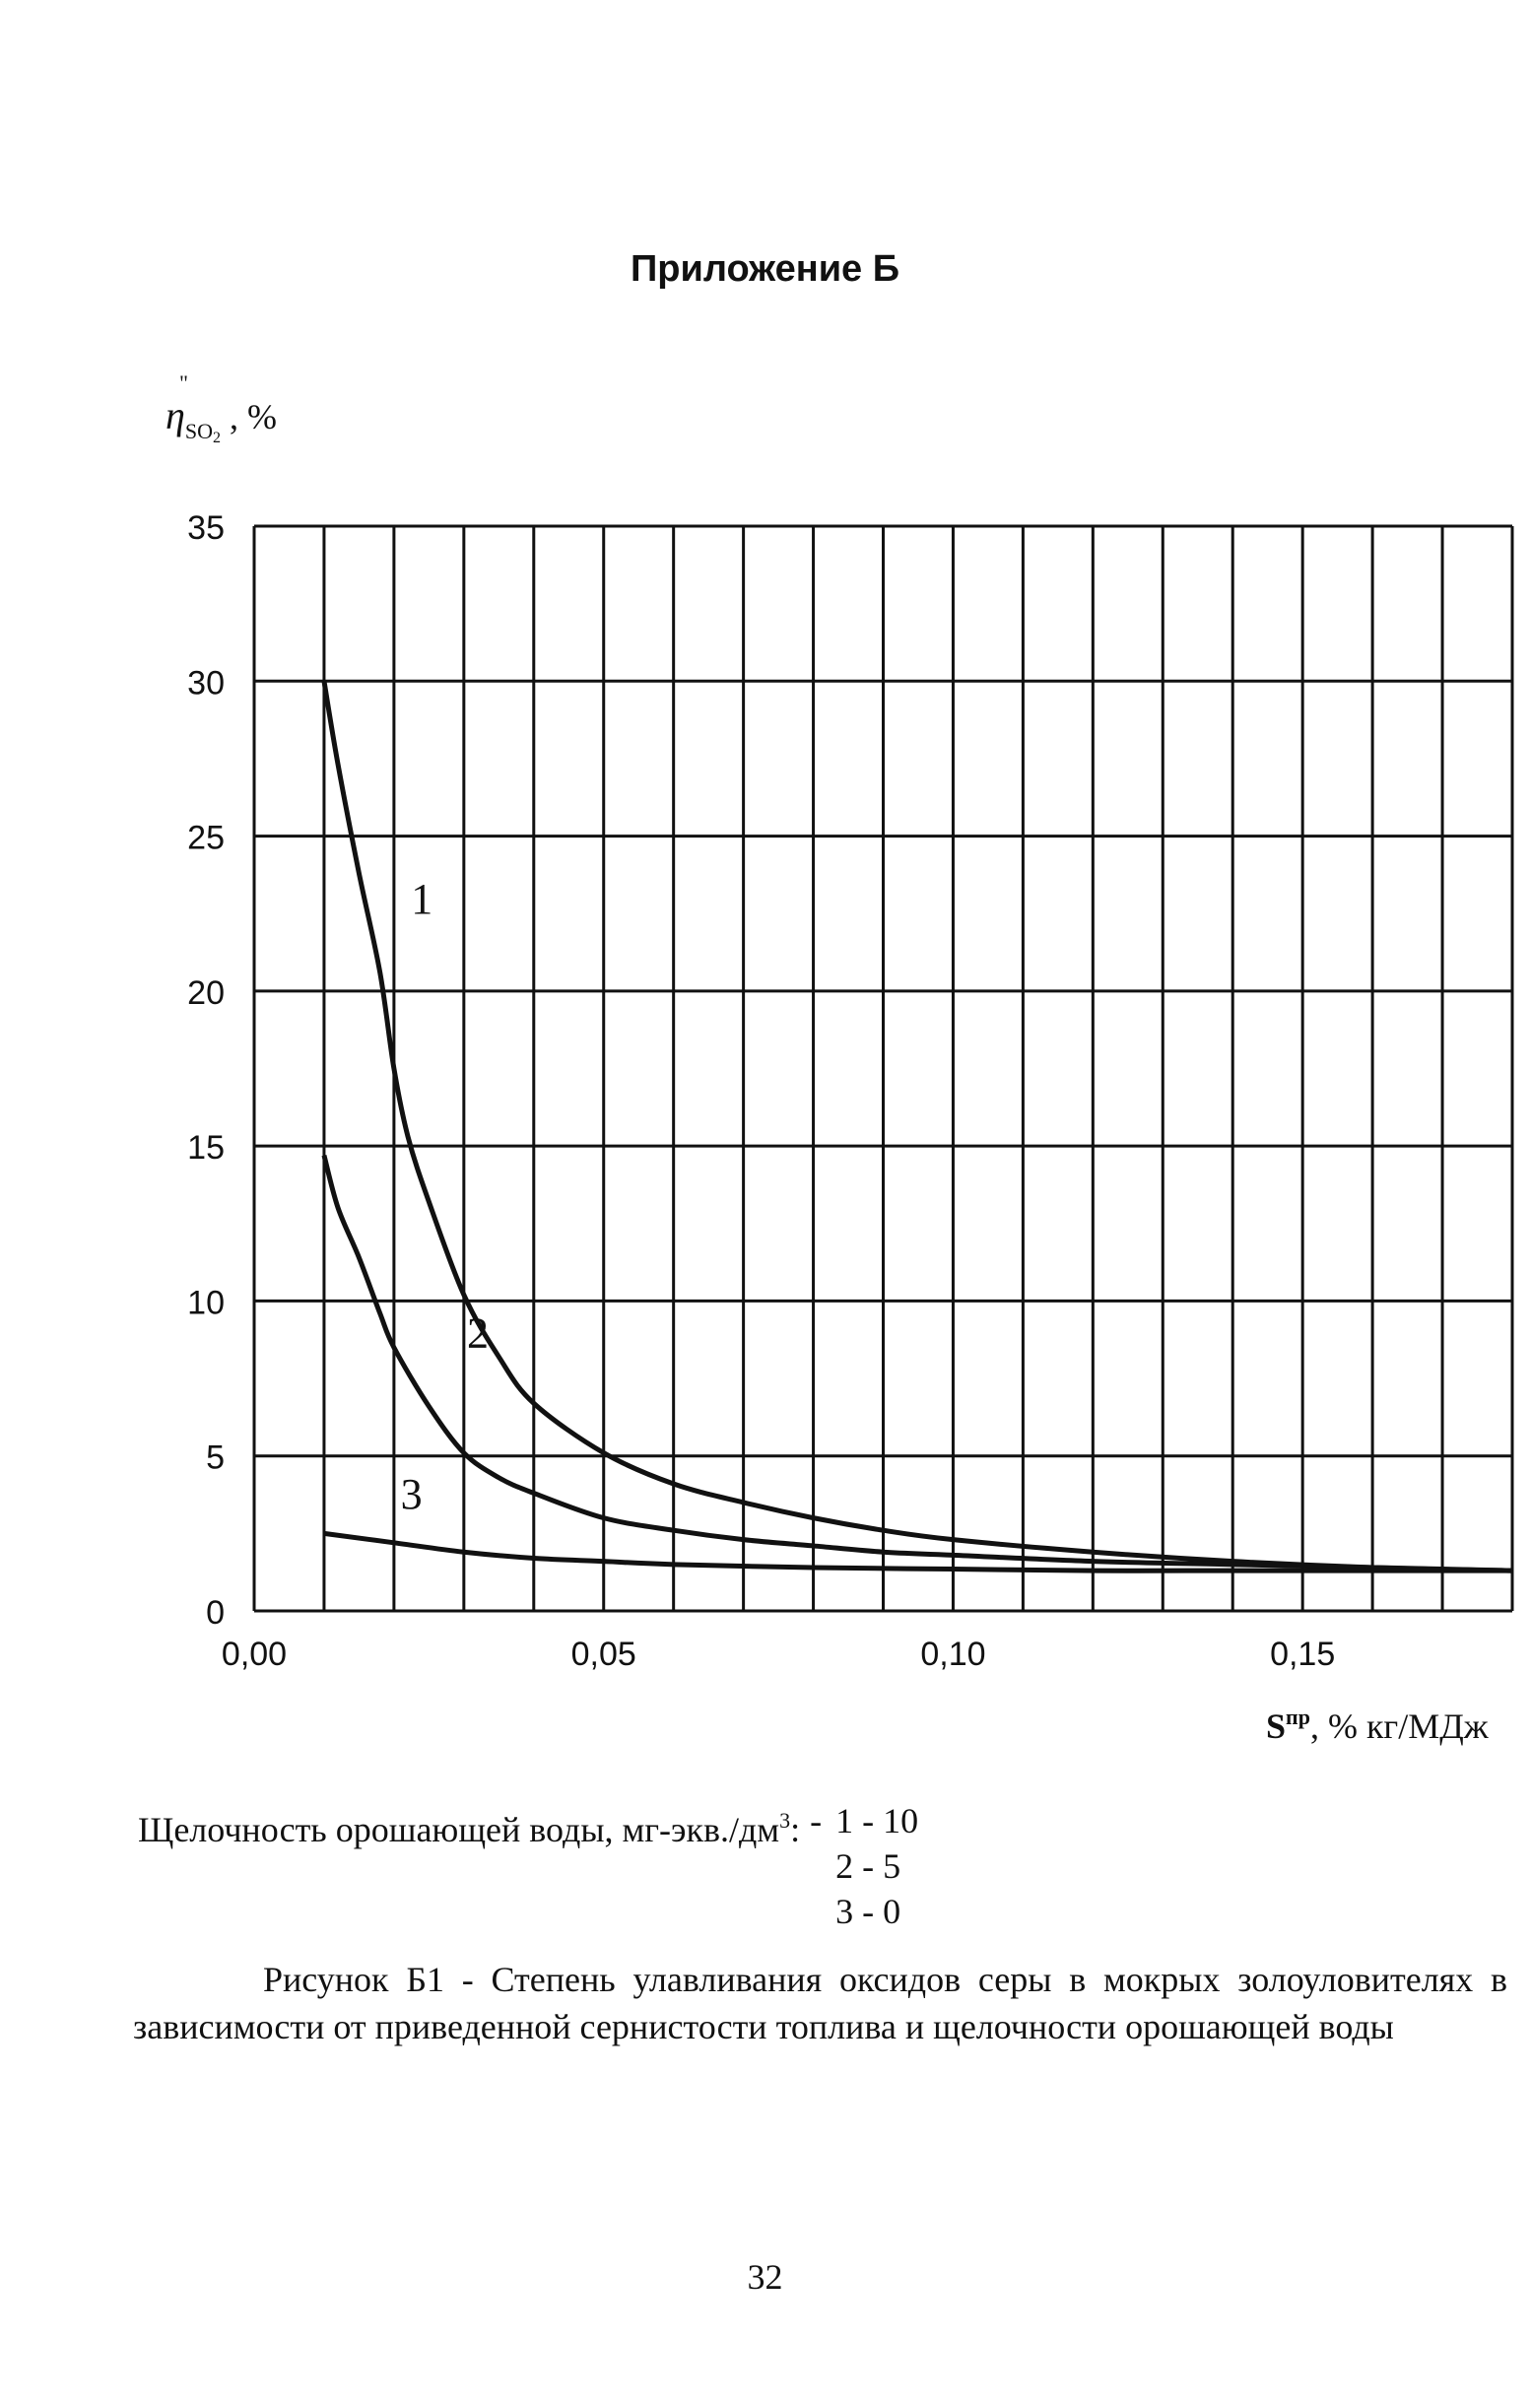 Image resolution: width=1530 pixels, height=2408 pixels. Describe the element at coordinates (421, 899) in the screenshot. I see `curve-label-1: 1` at that location.